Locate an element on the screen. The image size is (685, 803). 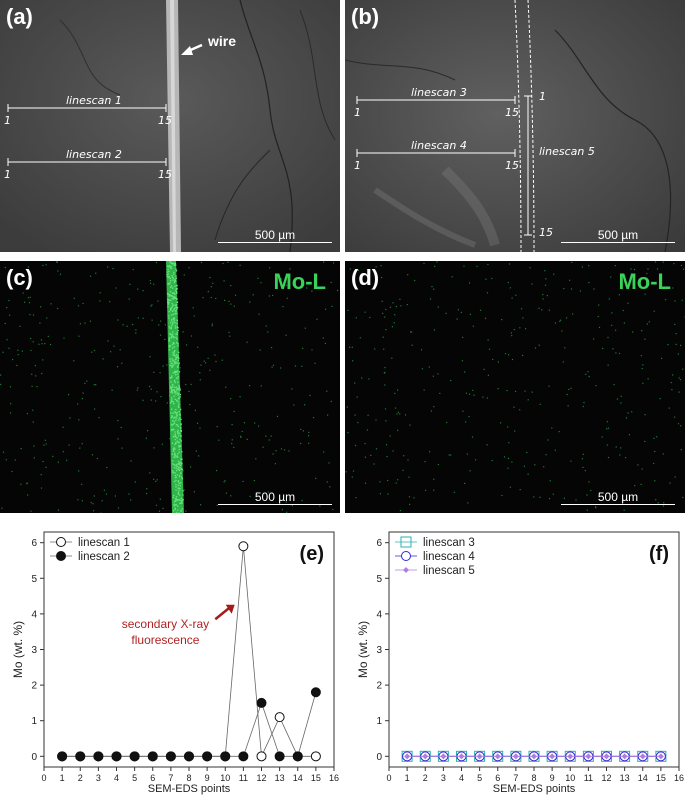
linescan1-label: linescan 1 is located at coordinates (94, 100).